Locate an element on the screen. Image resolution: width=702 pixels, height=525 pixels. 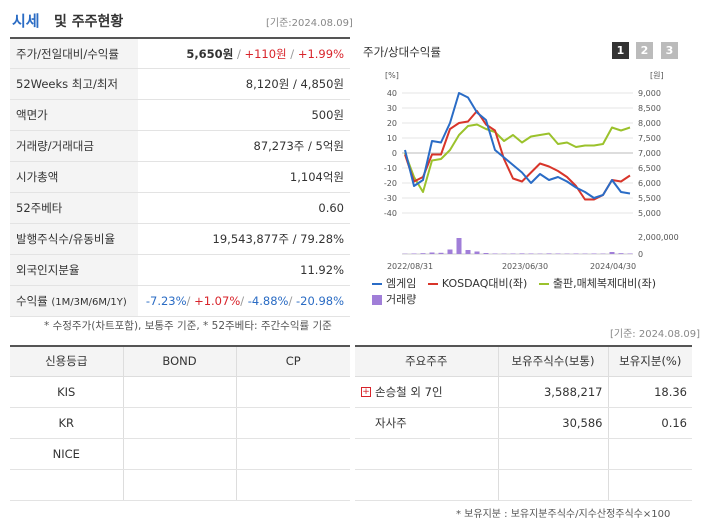
chart-page-3-button: 3 is located at coordinates (669, 50).